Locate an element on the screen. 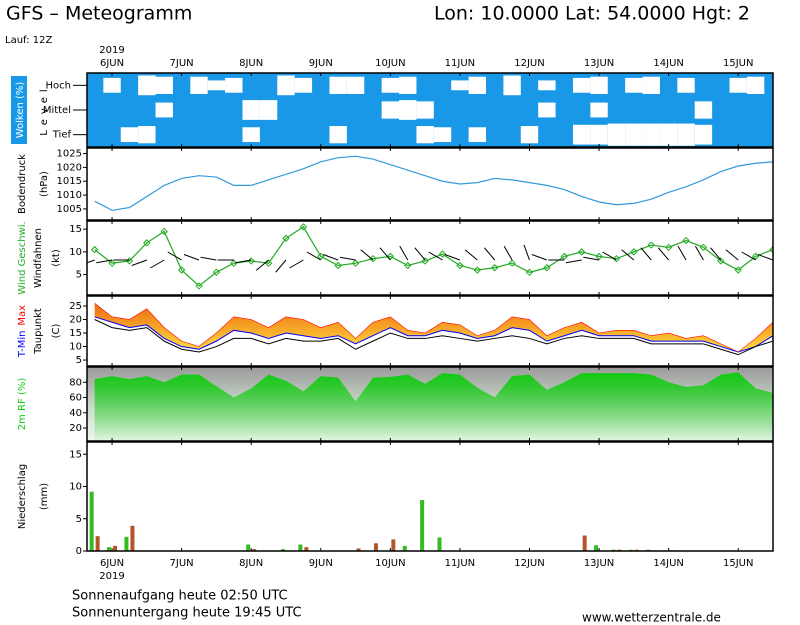  y-tick-label: 1010 is located at coordinates (69, 195).